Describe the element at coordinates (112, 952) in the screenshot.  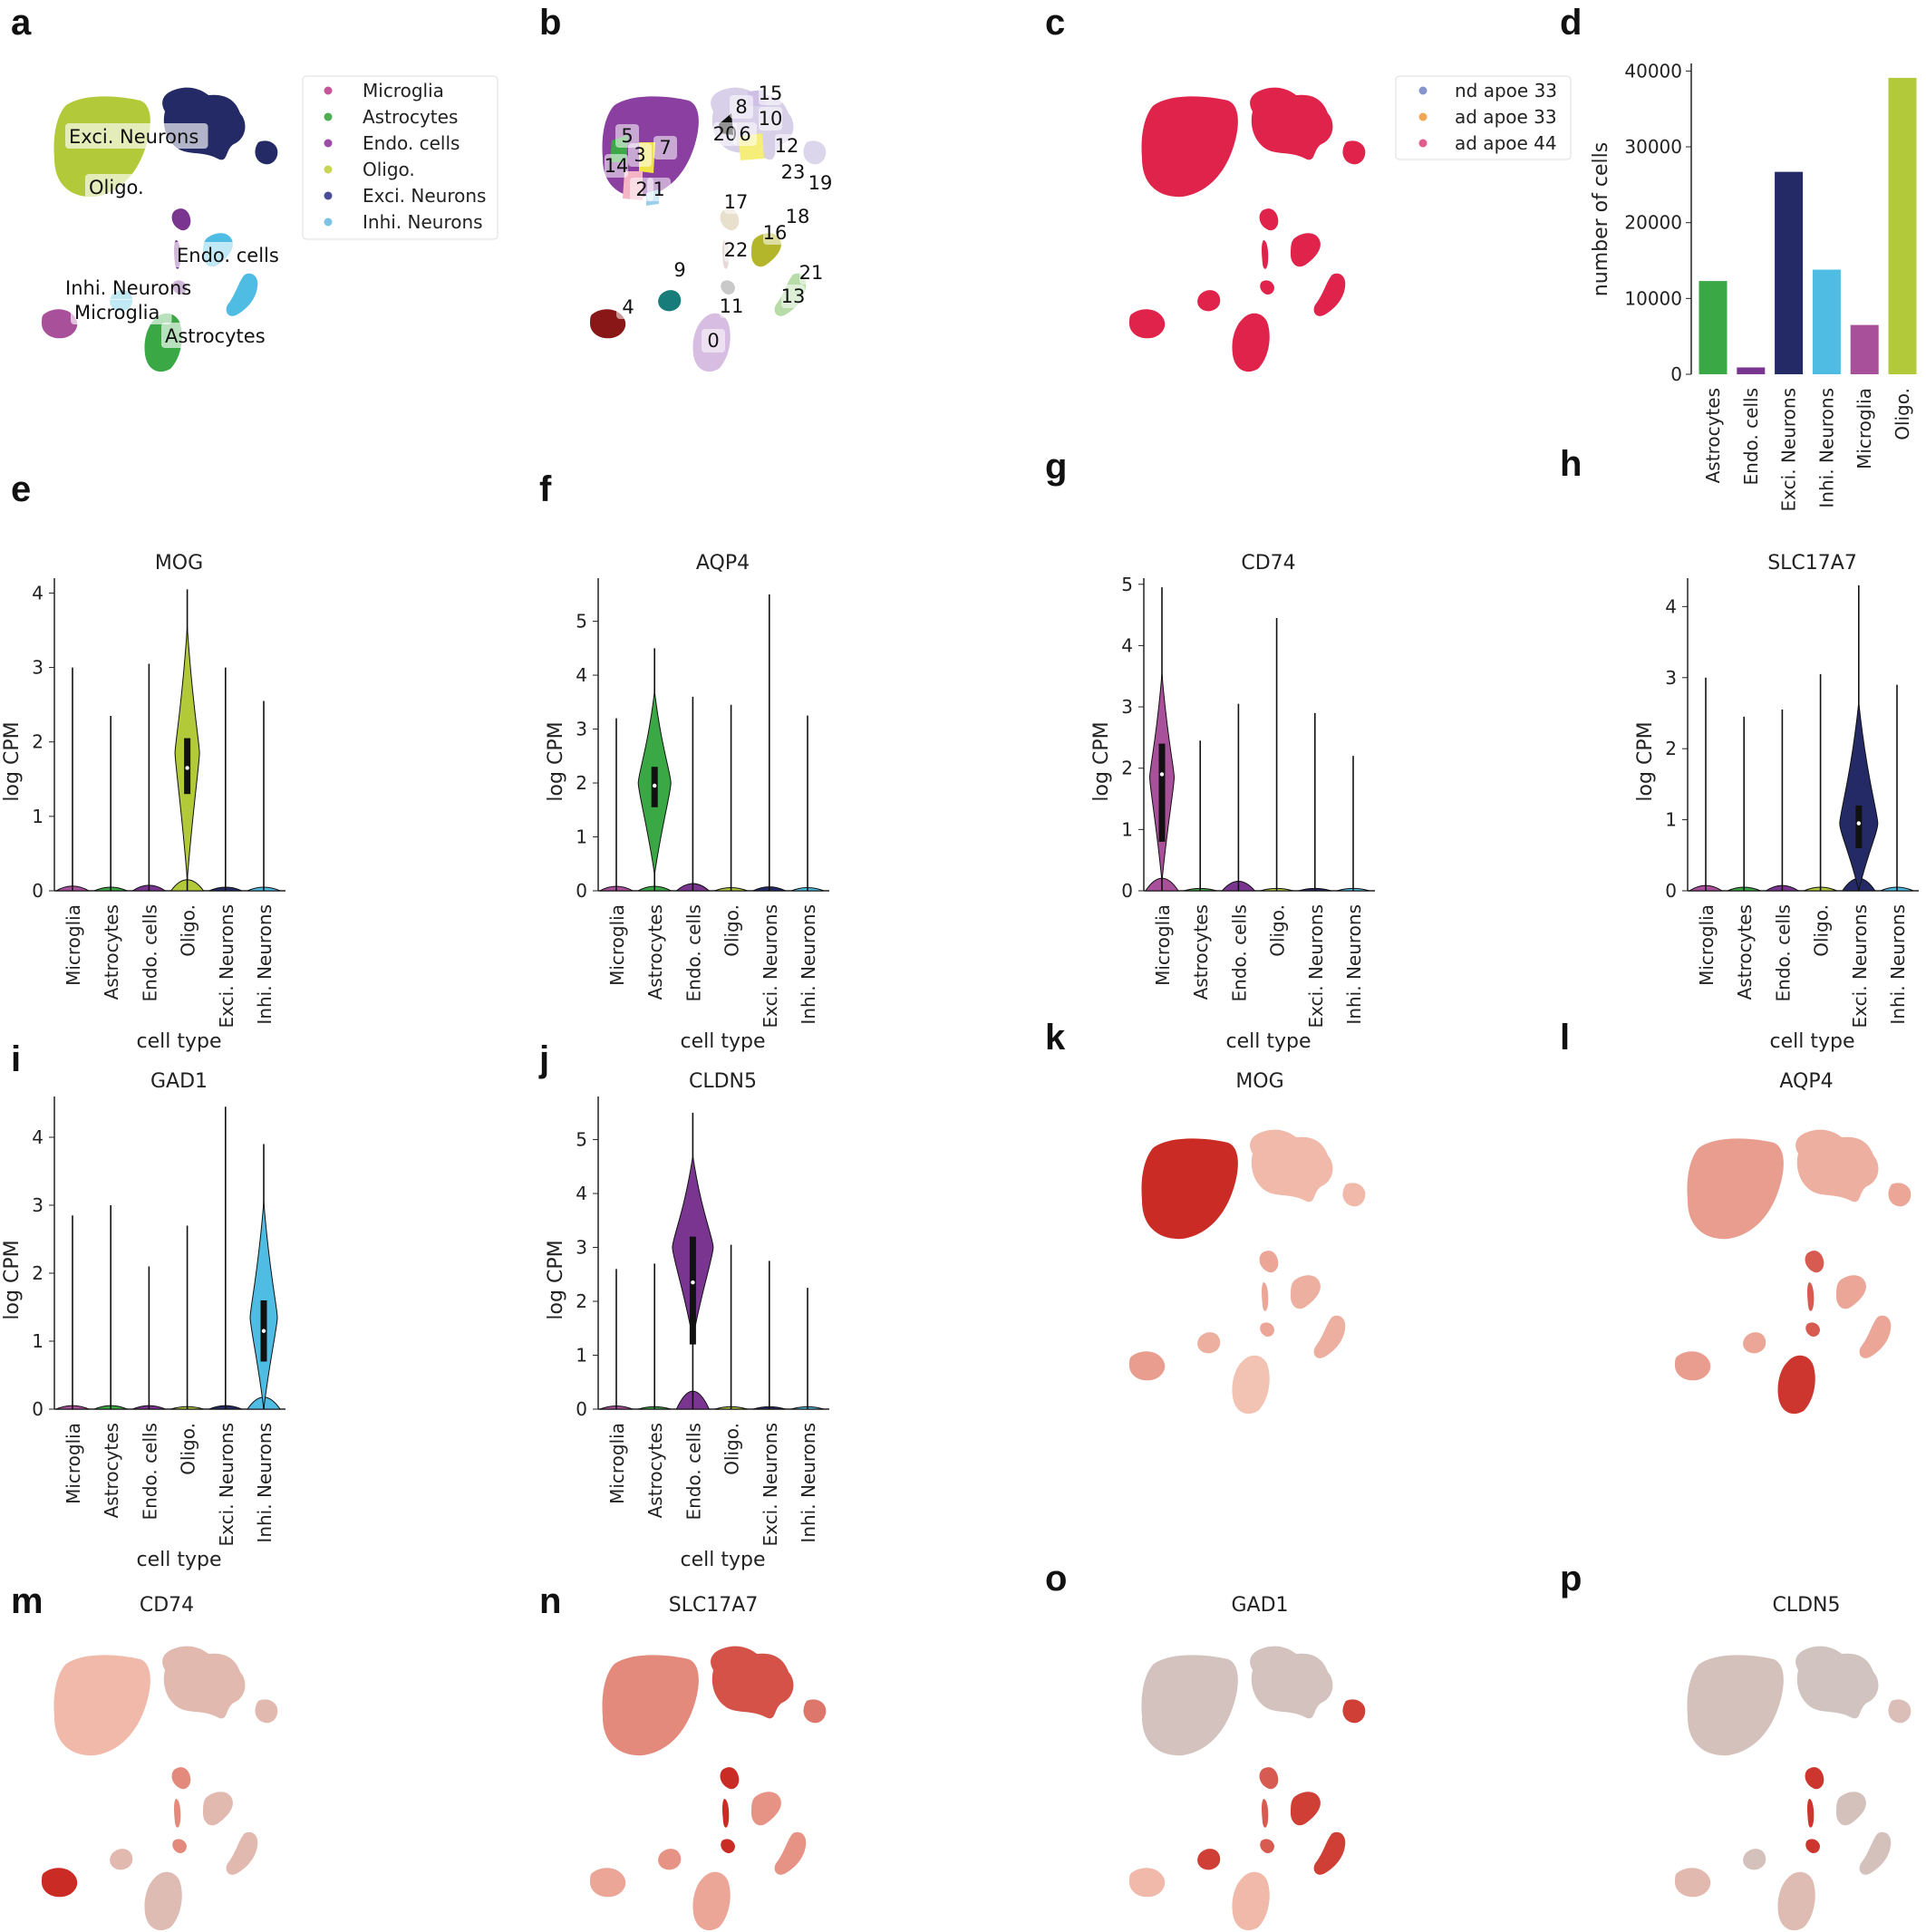
I see `violin-x-tick-label-0-1: Astrocytes` at that location.